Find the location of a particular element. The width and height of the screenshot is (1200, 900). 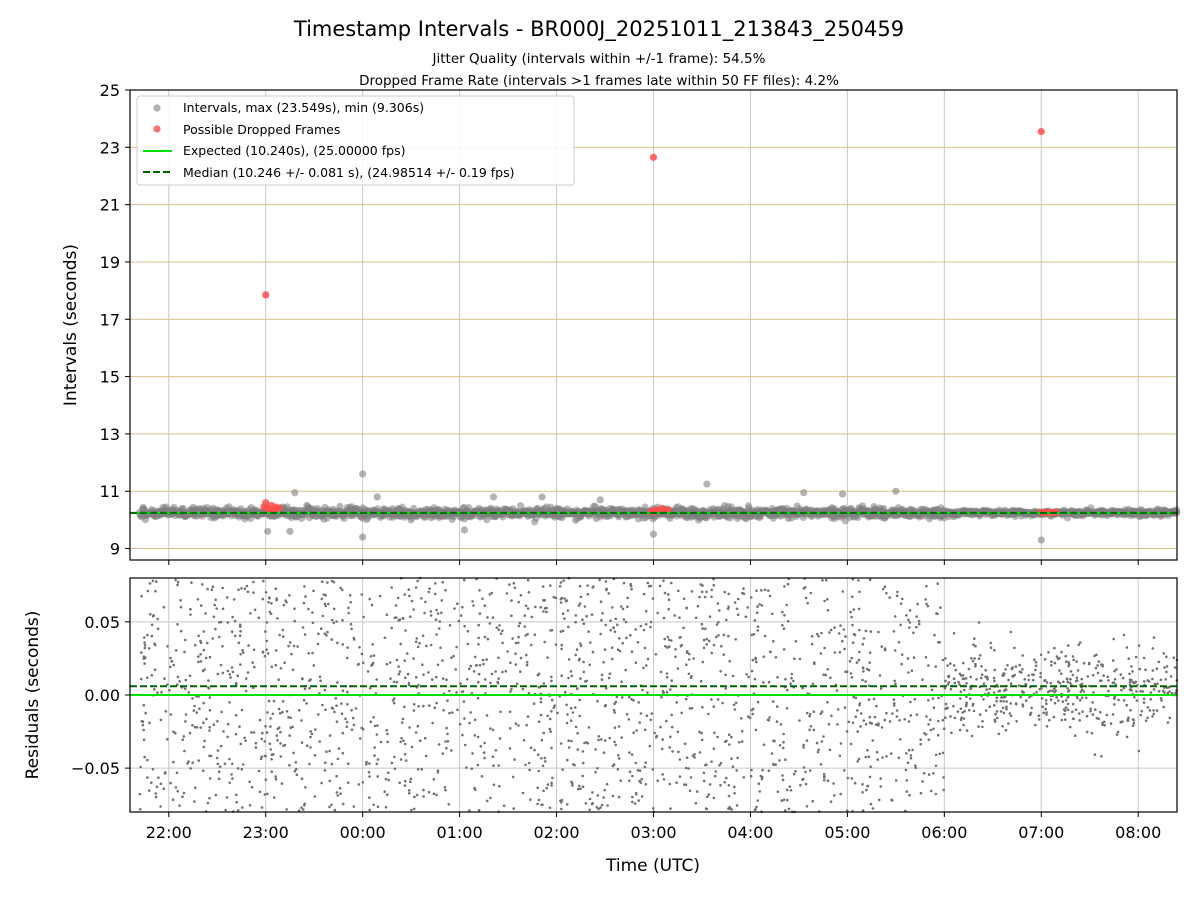

legend-marker-dropped is located at coordinates (157, 129).